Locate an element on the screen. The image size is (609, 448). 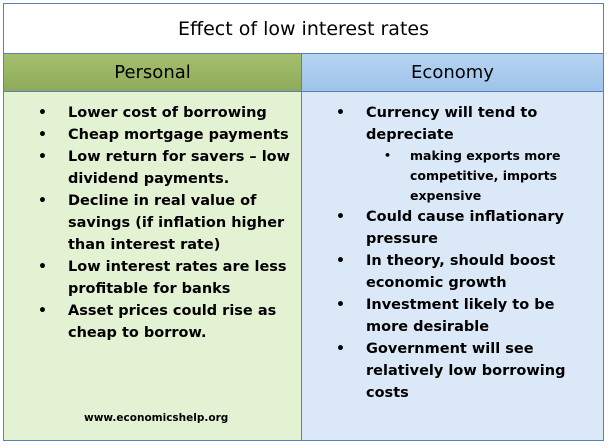
list-item: • Lower cost of borrowing is located at coordinates (169, 113).